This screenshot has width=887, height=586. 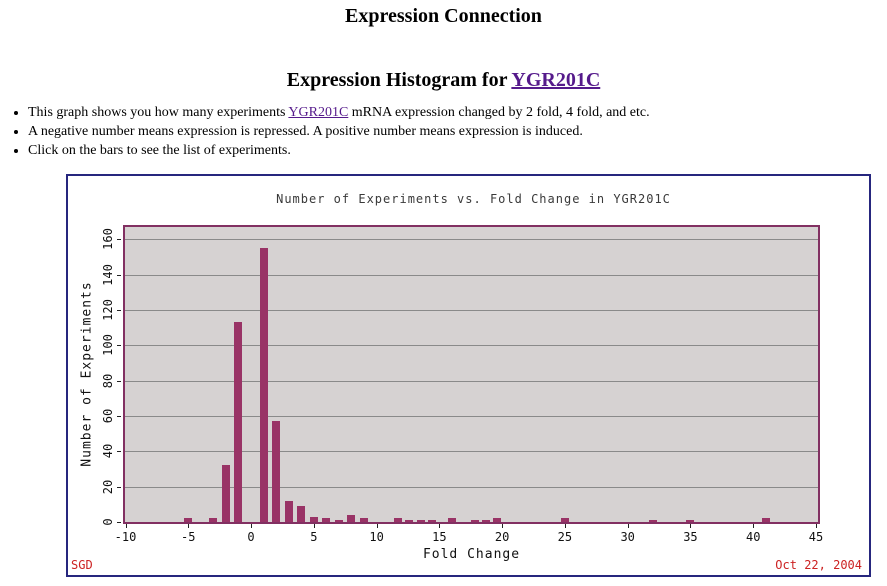 I want to click on x-tick-label: 15, so click(x=439, y=537).